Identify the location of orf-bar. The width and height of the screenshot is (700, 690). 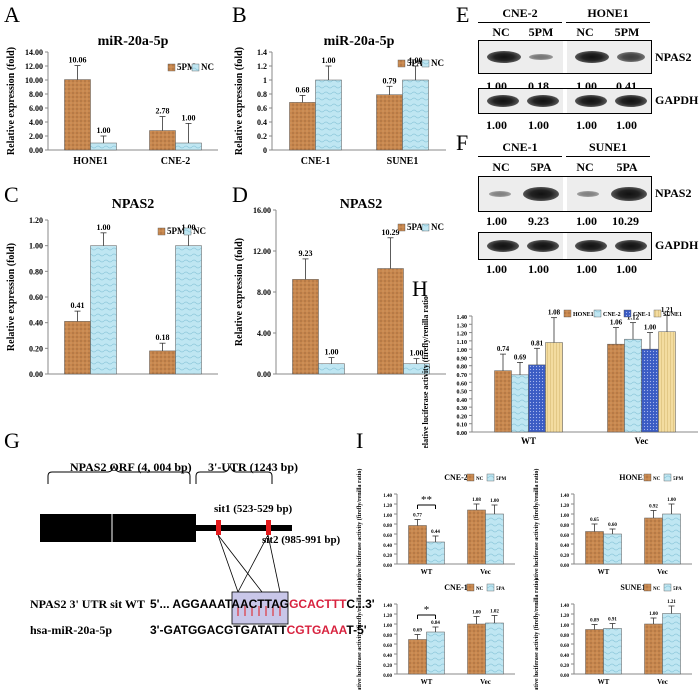
(118, 528).